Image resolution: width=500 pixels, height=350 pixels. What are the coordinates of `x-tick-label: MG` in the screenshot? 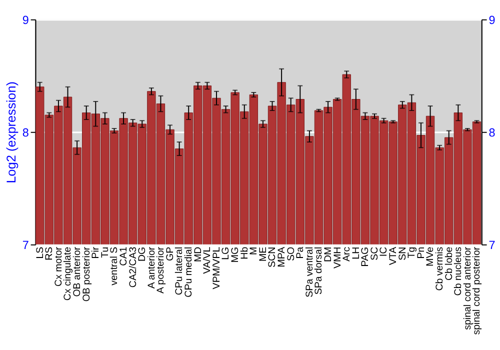 It's located at (236, 254).